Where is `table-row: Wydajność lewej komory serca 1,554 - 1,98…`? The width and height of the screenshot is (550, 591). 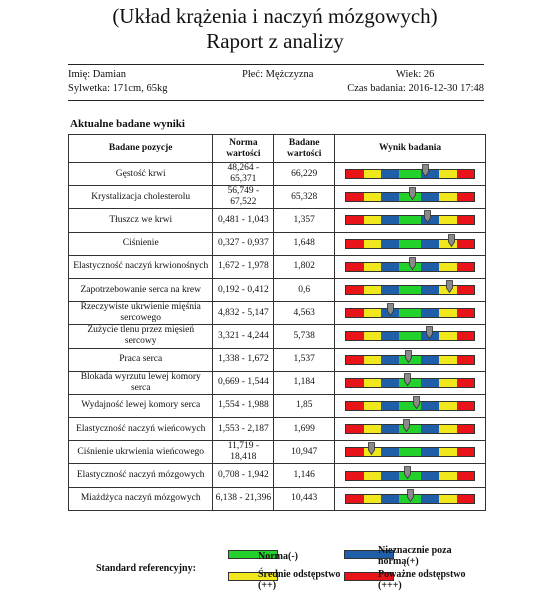
table-row: Wydajność lewej komory serca 1,554 - 1,98… is located at coordinates (276, 406).